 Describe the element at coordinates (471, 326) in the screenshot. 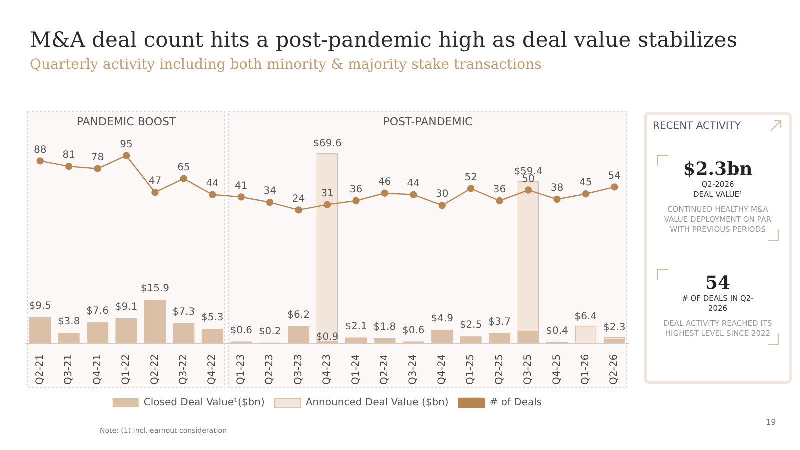

I see `data-label: $2.5` at that location.